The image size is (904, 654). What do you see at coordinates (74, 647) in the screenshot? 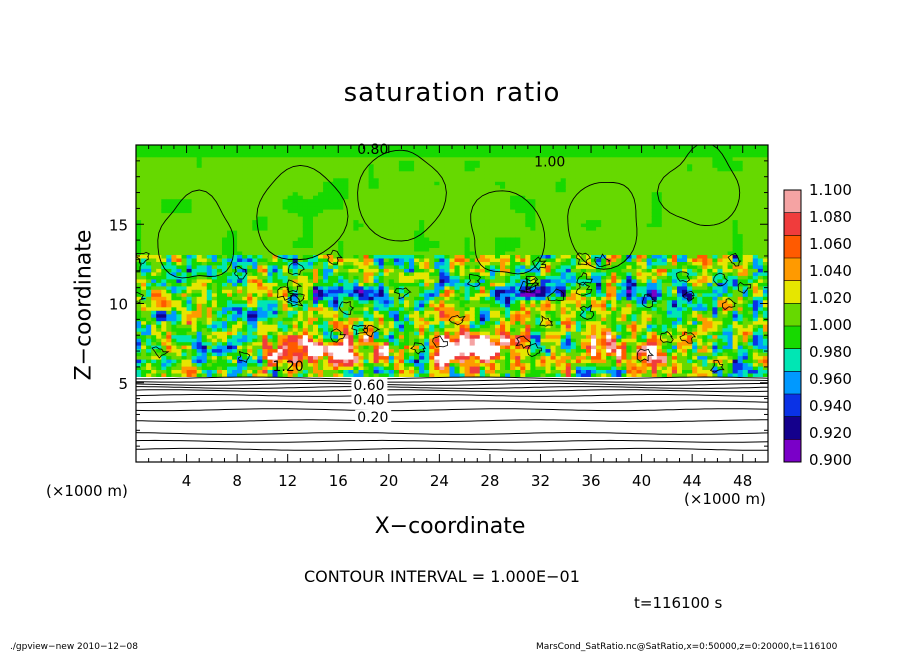
I see `footer-program: ./gpview−new 2010−12−08` at bounding box center [74, 647].